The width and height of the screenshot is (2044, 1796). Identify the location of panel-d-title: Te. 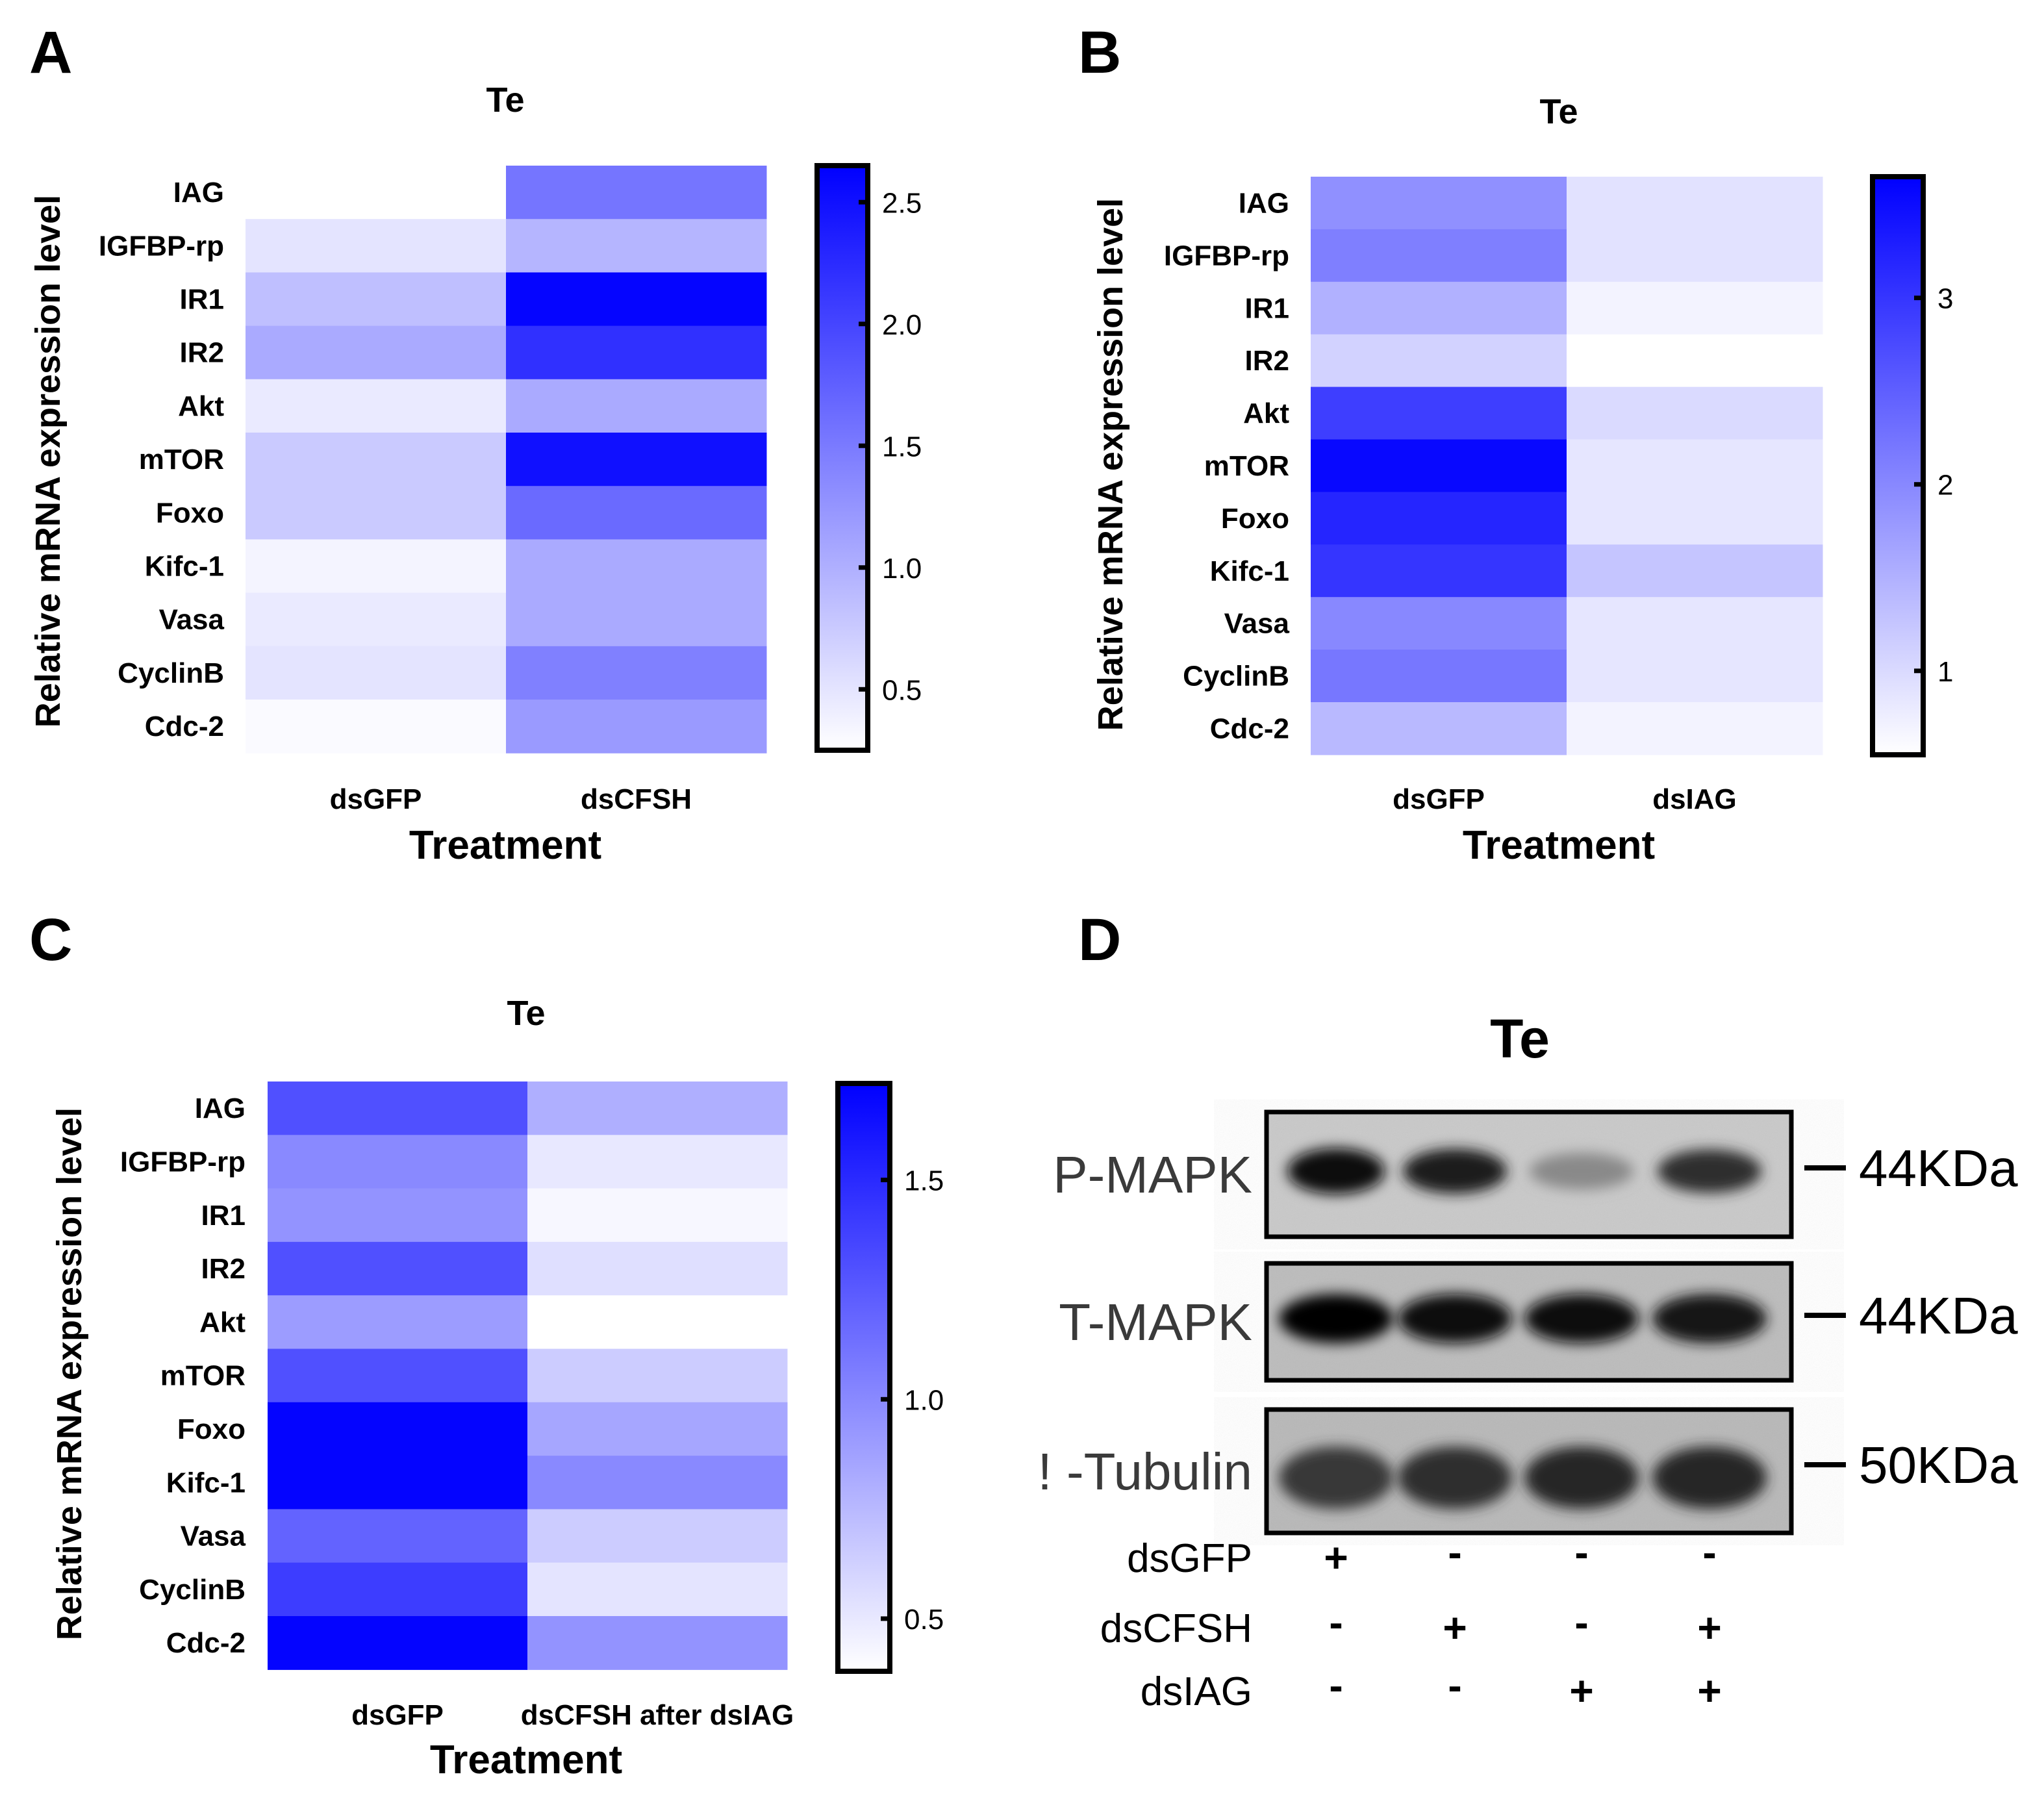
(1520, 1038).